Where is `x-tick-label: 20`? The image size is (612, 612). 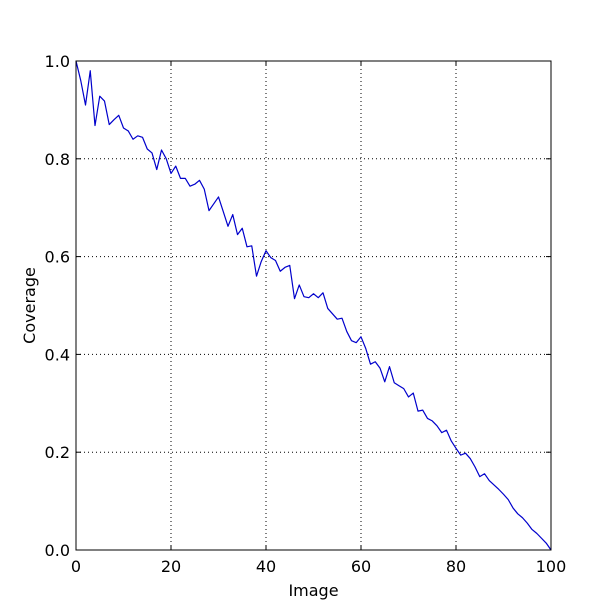 x-tick-label: 20 is located at coordinates (171, 566).